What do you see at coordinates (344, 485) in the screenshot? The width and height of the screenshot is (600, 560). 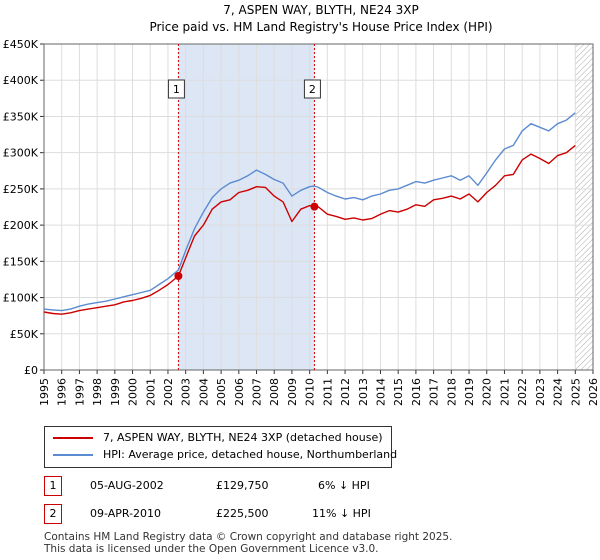 I see `transaction-hpi: 6% ↓ HPI` at bounding box center [344, 485].